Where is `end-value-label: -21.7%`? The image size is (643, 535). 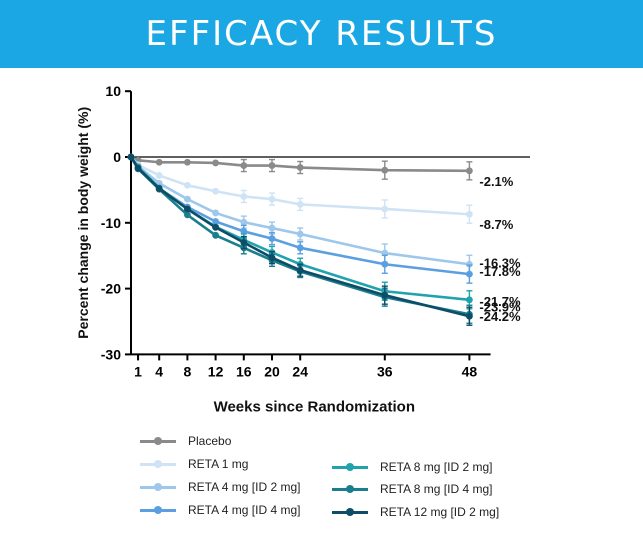 end-value-label: -21.7% is located at coordinates (500, 301).